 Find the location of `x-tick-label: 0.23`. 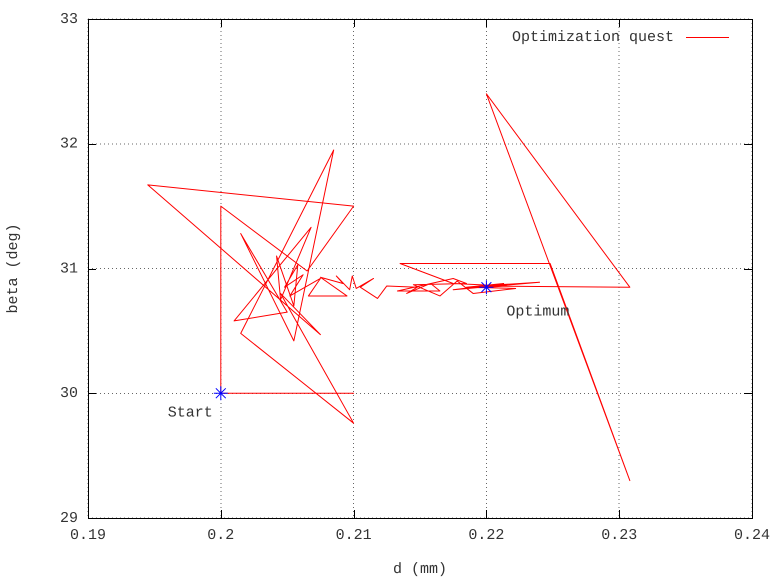

x-tick-label: 0.23 is located at coordinates (619, 535).